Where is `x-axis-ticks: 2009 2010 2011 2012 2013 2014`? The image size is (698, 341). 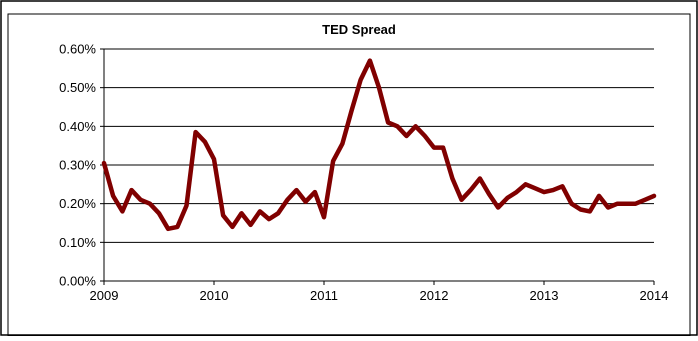
x-axis-ticks: 2009 2010 2011 2012 2013 2014 is located at coordinates (379, 292).